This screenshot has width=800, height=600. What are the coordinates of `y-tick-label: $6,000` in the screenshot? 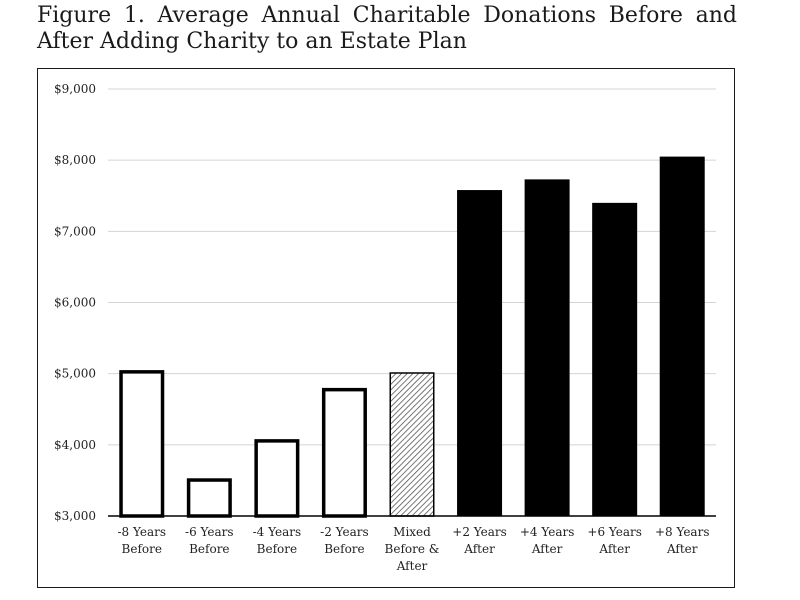 It's located at (75, 303).